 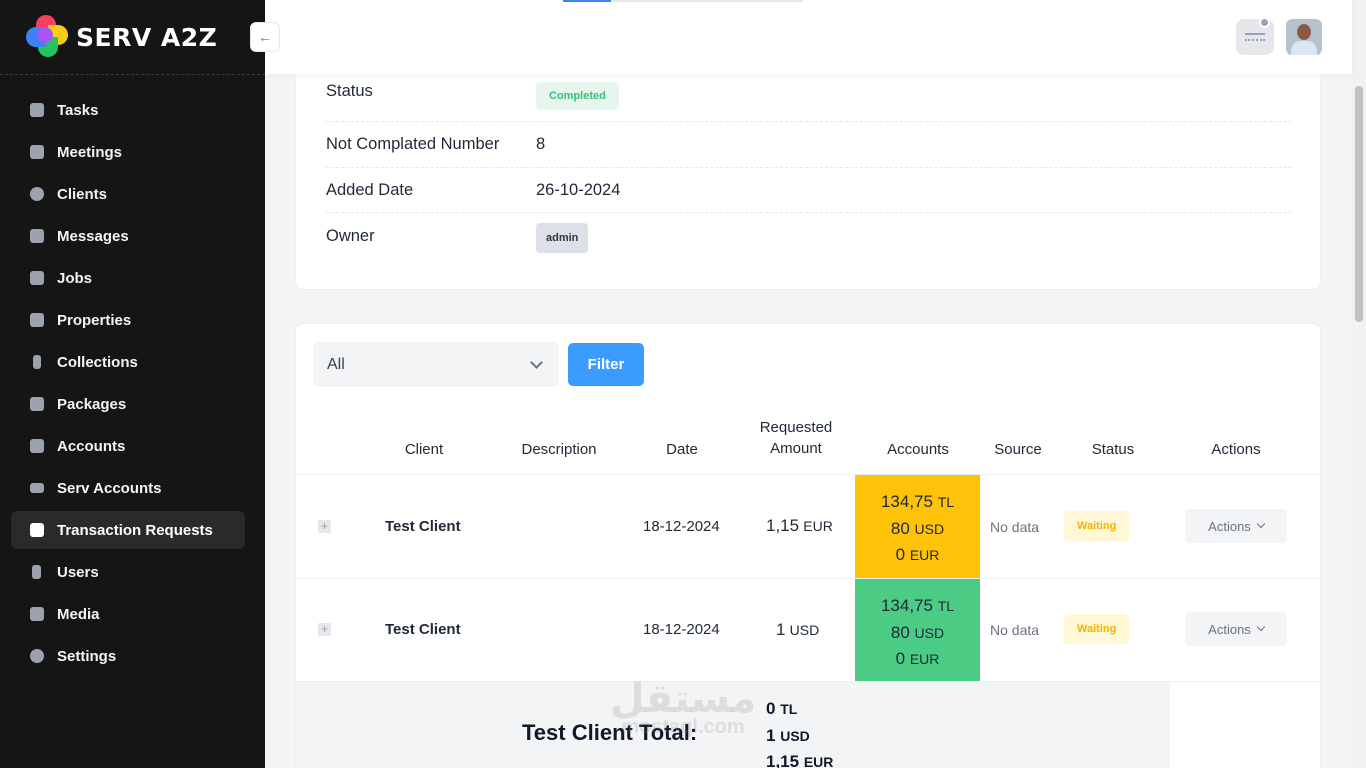 I want to click on account-balance: 134,75 TL, so click(x=917, y=606).